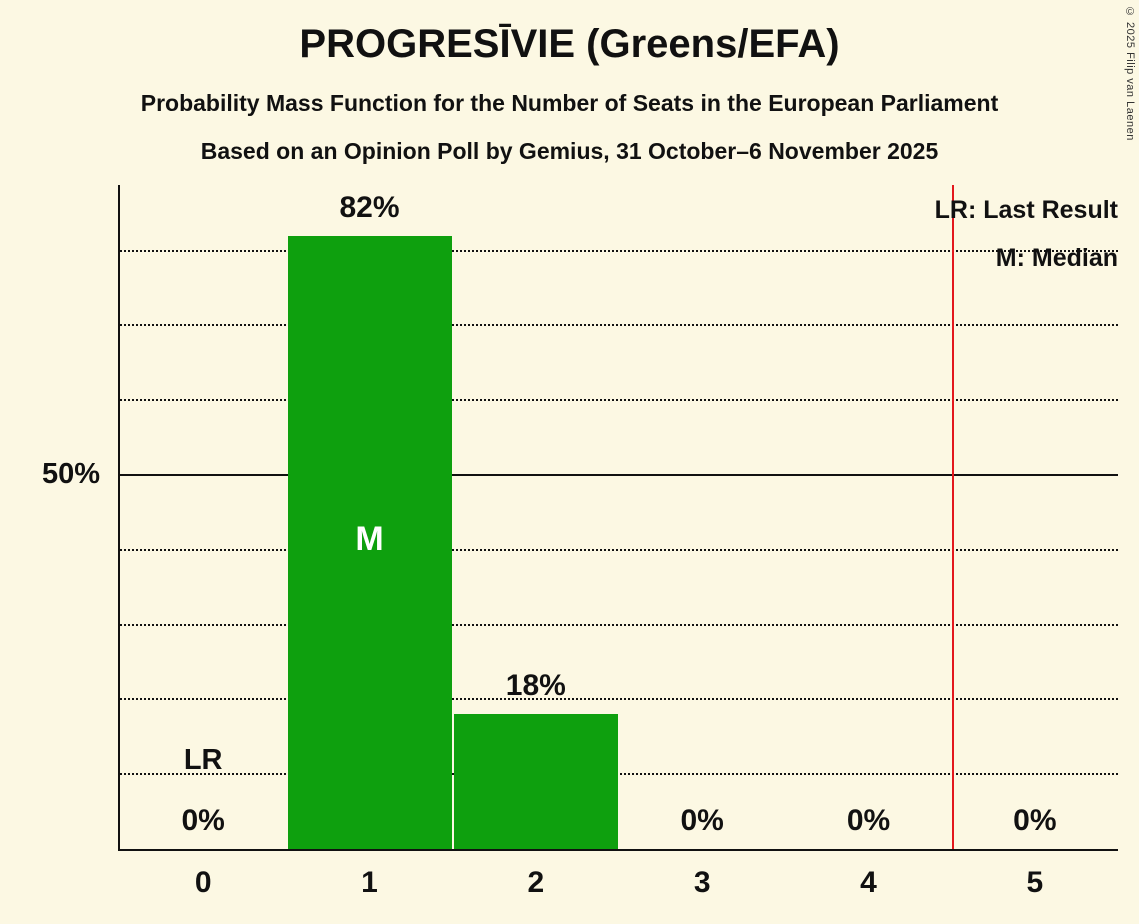 Image resolution: width=1139 pixels, height=924 pixels. What do you see at coordinates (1035, 882) in the screenshot?
I see `x-axis-label-seats-5: 5` at bounding box center [1035, 882].